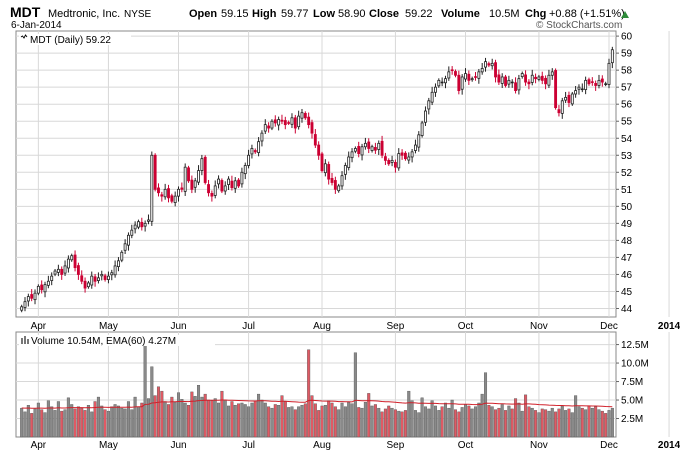 The image size is (680, 455). Describe the element at coordinates (632, 401) in the screenshot. I see `volume-tick-label: 5.0M` at that location.